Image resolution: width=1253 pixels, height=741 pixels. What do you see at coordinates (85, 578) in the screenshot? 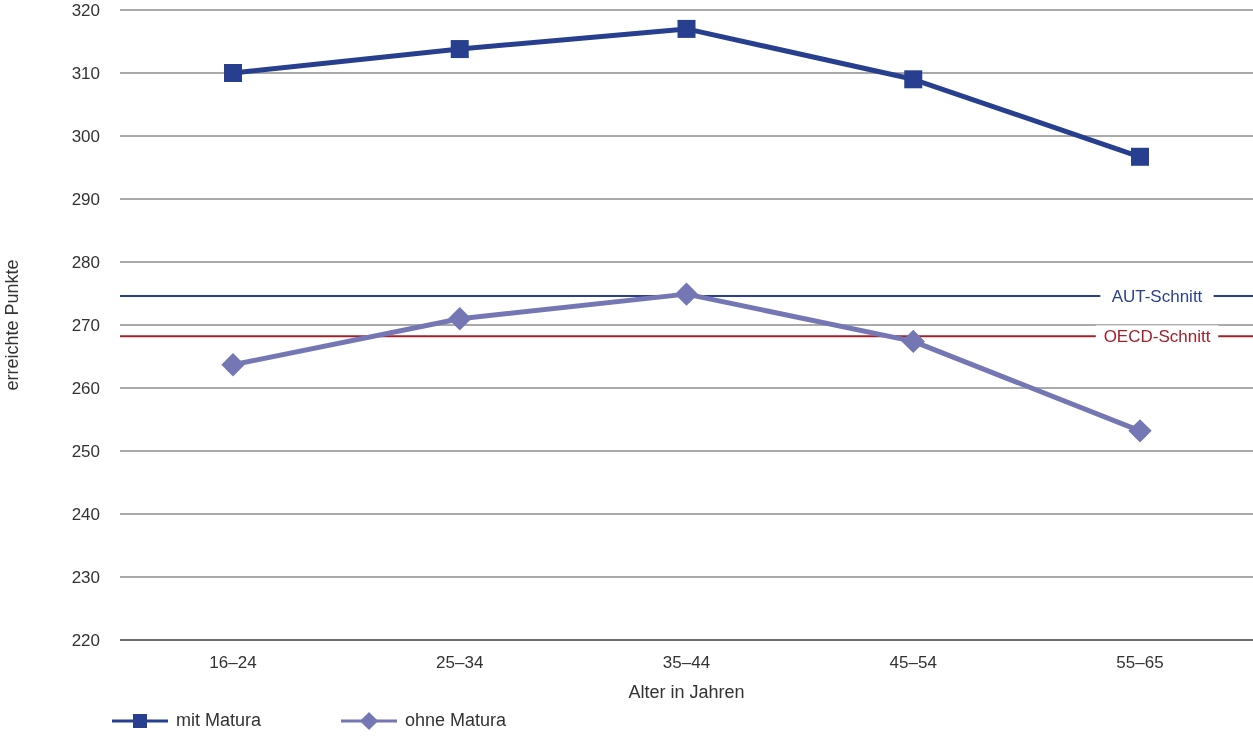
I see `y-tick-label: 230` at bounding box center [85, 578].